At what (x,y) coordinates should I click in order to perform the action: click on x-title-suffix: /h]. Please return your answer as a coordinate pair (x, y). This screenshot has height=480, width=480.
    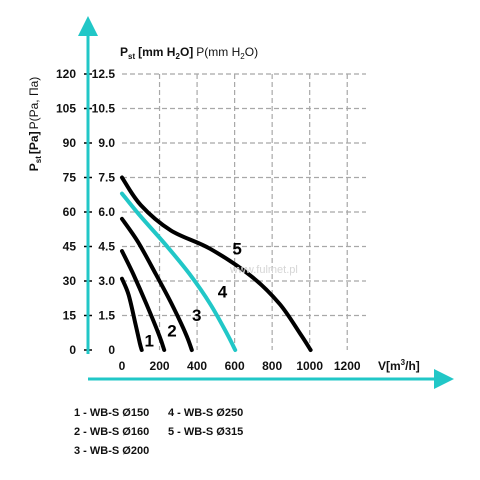
    Looking at the image, I should click on (412, 366).